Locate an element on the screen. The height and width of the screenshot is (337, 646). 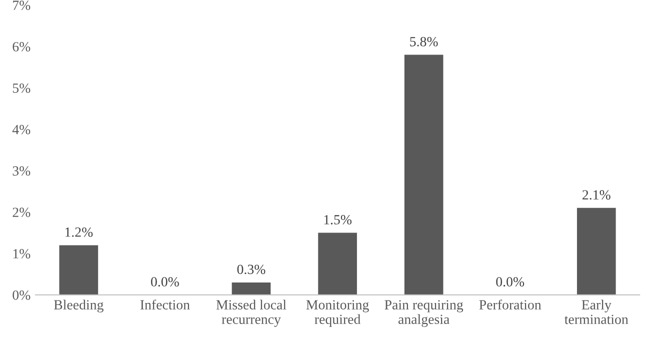
y-tick-label: 4% is located at coordinates (21, 129).